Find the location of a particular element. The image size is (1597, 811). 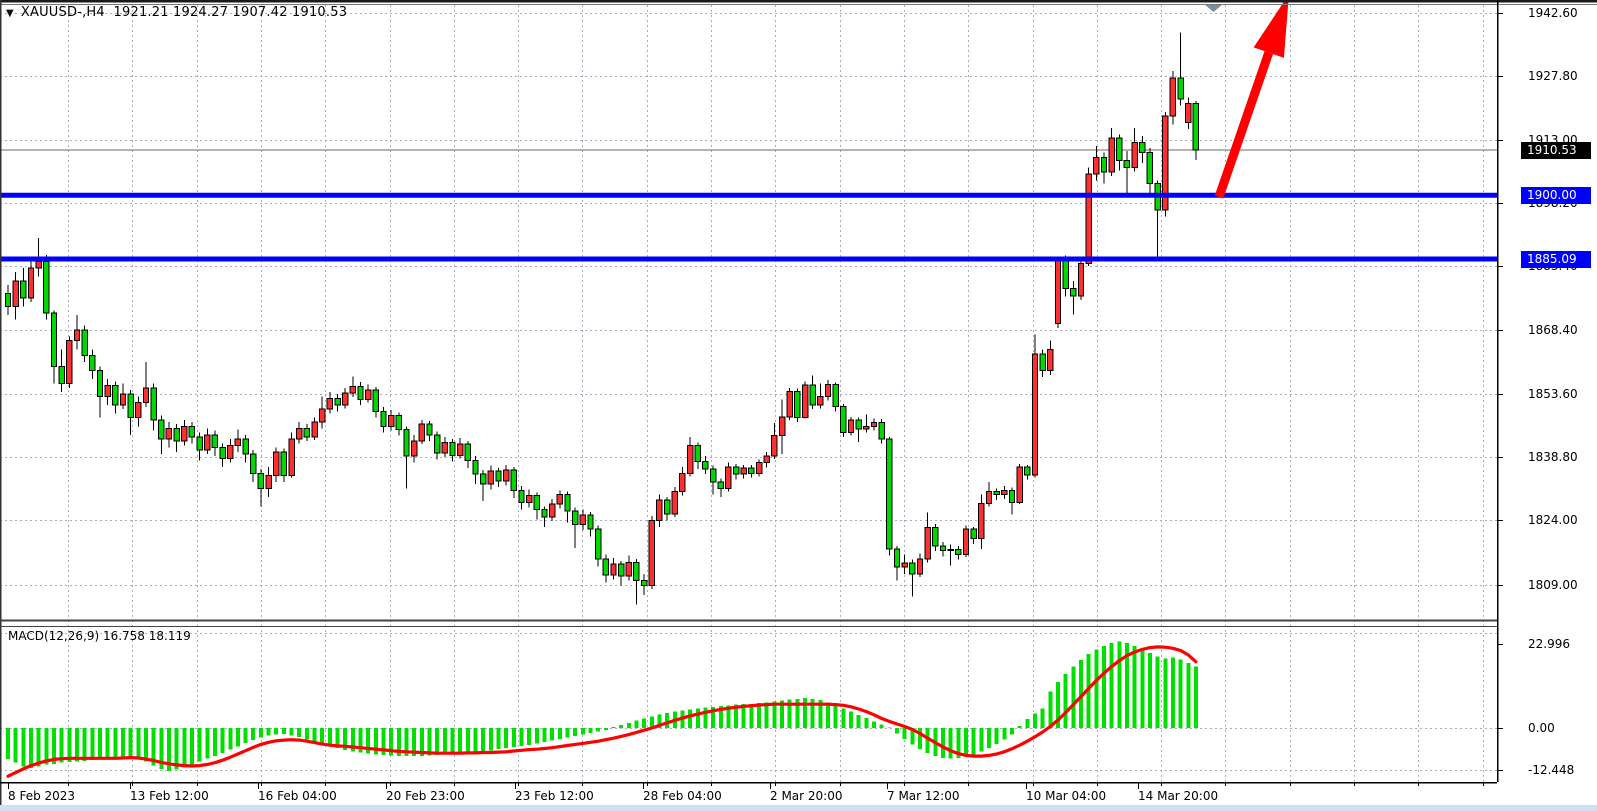

resistance-level-tag-1900: 1900.00 is located at coordinates (1556, 195).